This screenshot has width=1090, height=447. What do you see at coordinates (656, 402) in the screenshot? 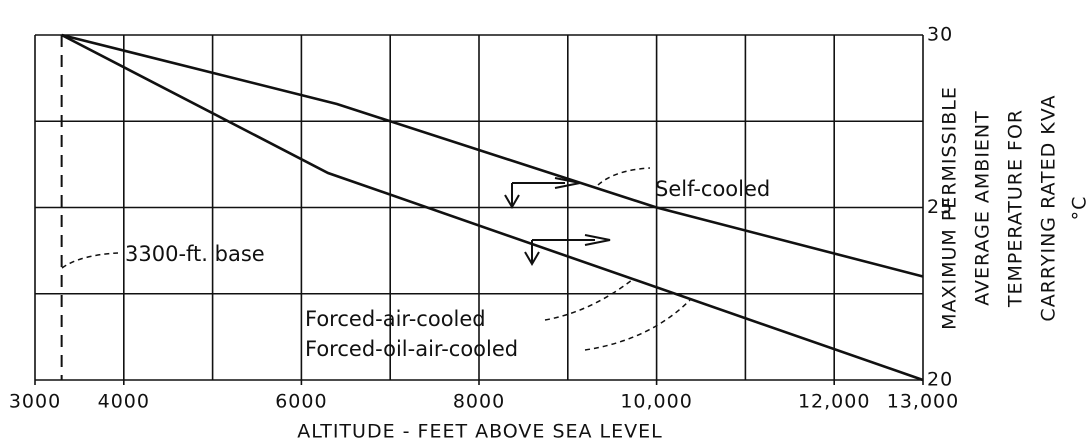
I see `x-tick-label: 10,000` at bounding box center [656, 402].